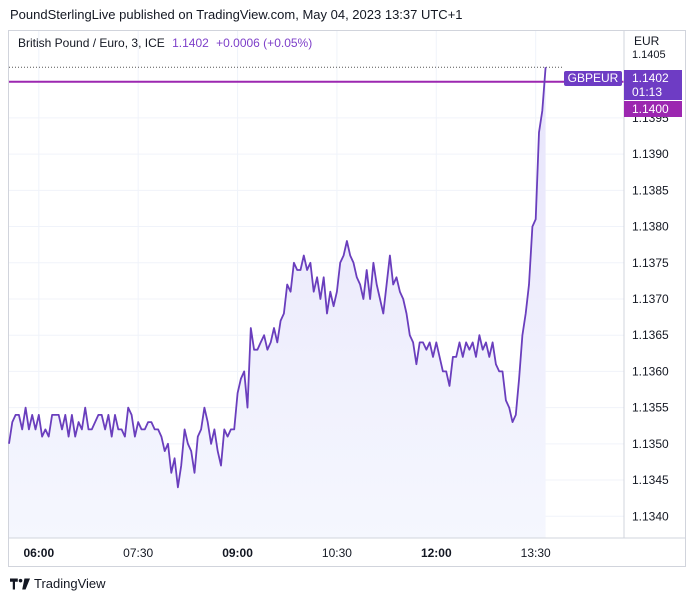 This screenshot has height=601, width=694. Describe the element at coordinates (650, 335) in the screenshot. I see `y-tick-label: 1.1365` at that location.